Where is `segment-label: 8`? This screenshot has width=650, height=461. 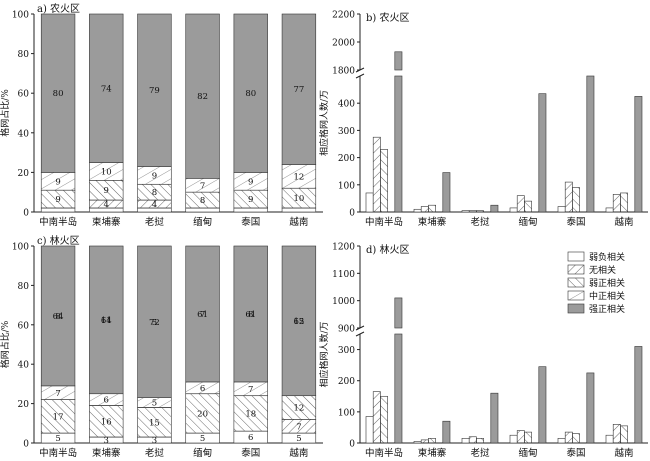
segment-label: 8 is located at coordinates (202, 201).